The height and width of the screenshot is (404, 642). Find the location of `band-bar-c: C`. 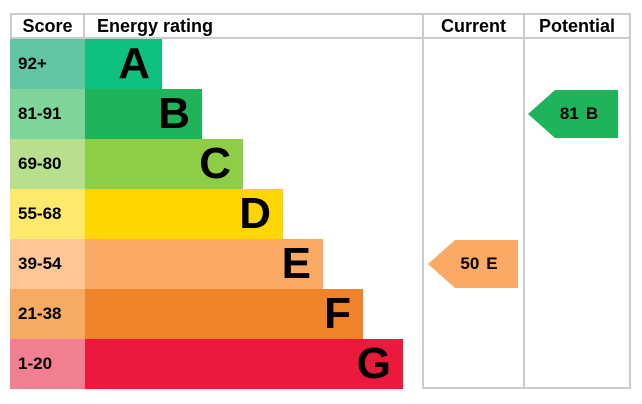

band-bar-c: C is located at coordinates (164, 164).